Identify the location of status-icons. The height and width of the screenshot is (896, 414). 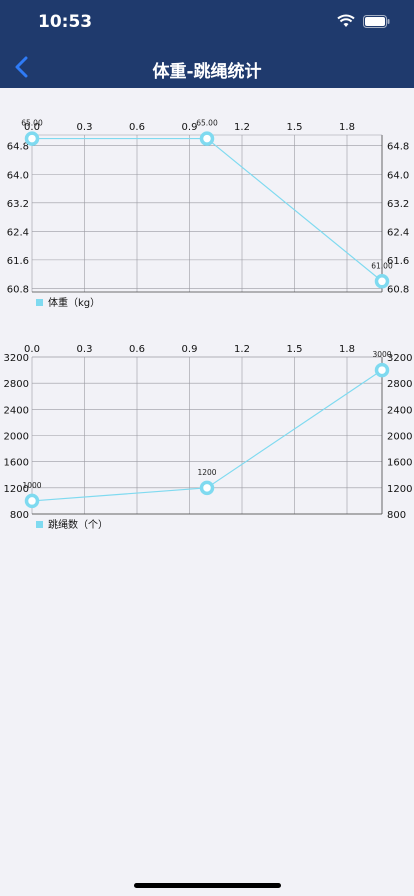
(363, 21).